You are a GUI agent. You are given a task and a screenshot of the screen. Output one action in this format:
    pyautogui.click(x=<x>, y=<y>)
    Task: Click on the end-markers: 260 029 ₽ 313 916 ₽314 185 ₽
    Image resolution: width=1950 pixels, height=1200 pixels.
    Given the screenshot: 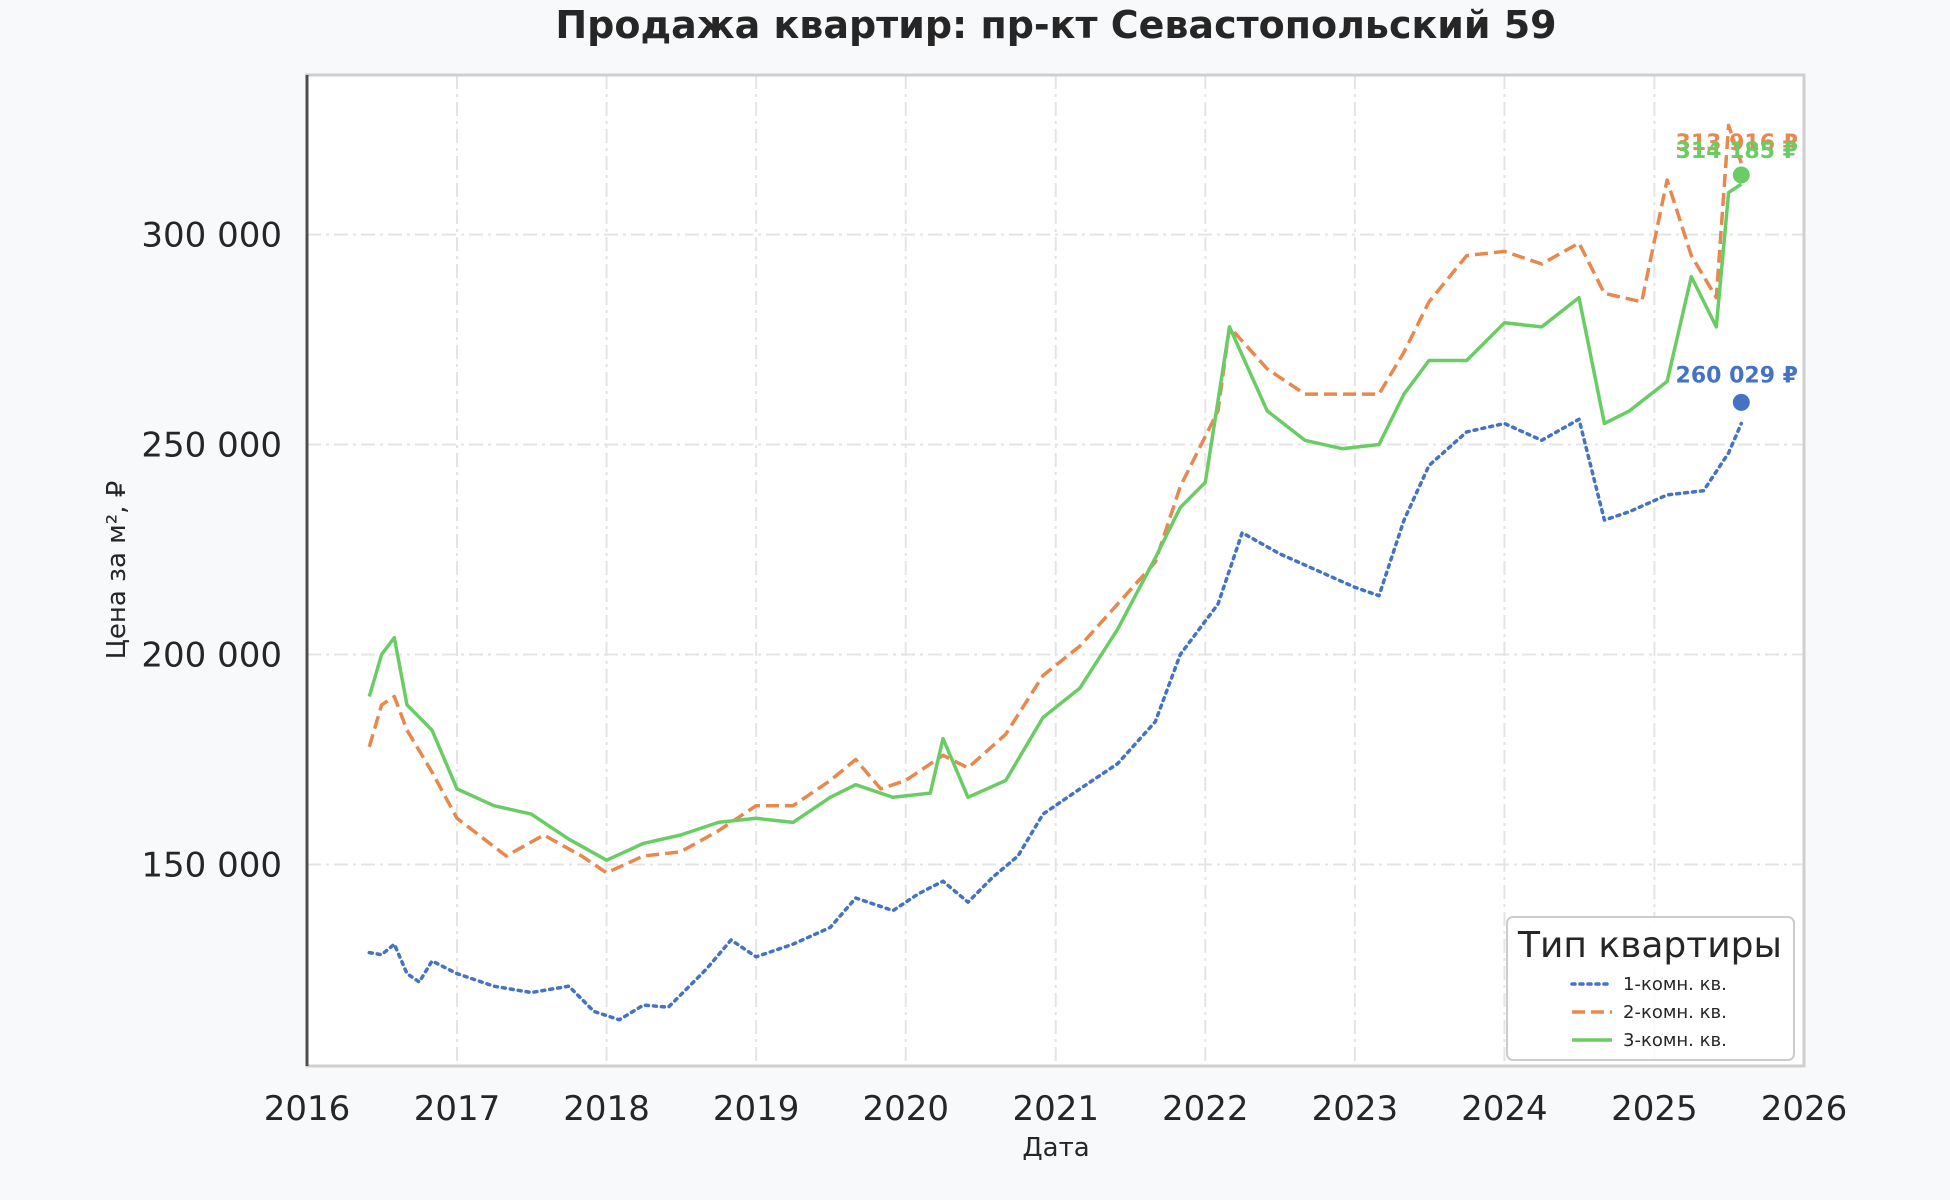 What is the action you would take?
    pyautogui.click(x=1737, y=271)
    